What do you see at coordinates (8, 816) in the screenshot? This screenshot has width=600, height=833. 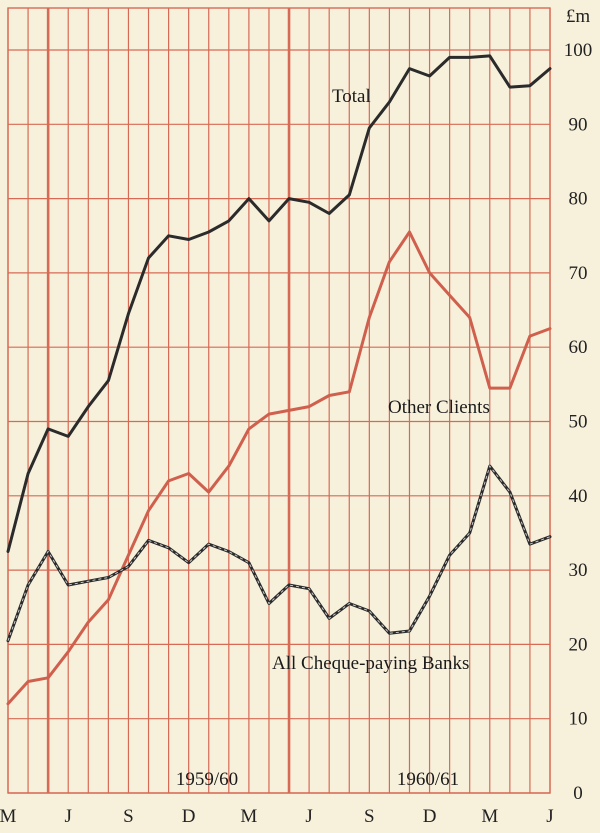 I see `x-tick-0: M` at bounding box center [8, 816].